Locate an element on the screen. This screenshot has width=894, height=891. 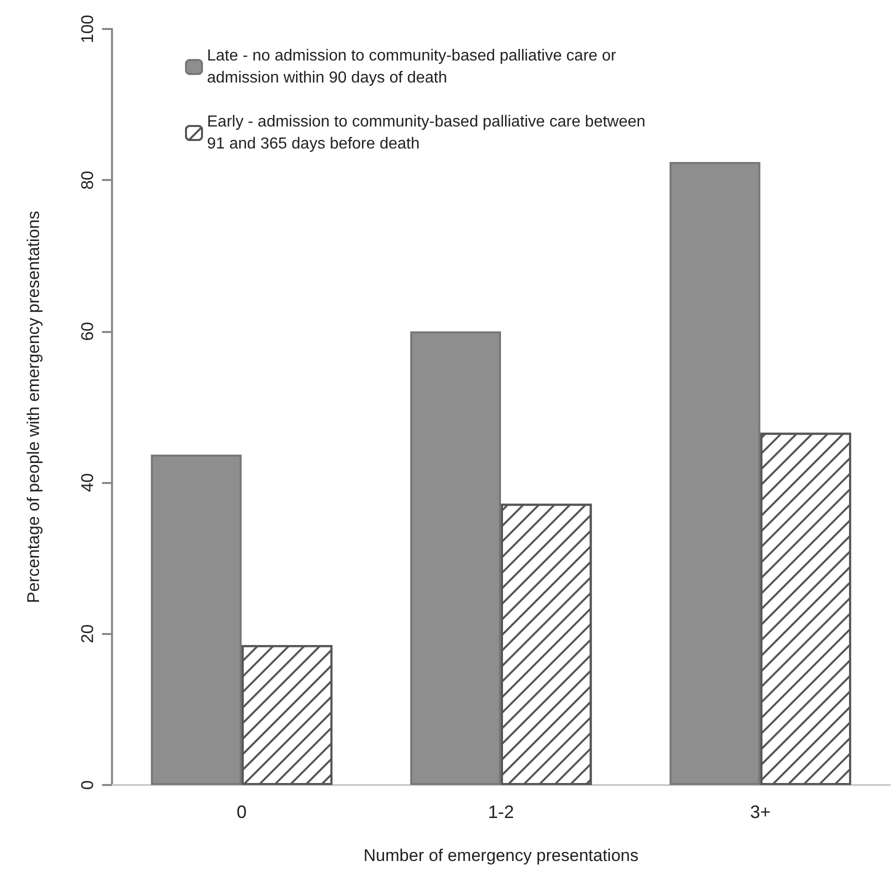
y-tick-label: 80 is located at coordinates (87, 180).